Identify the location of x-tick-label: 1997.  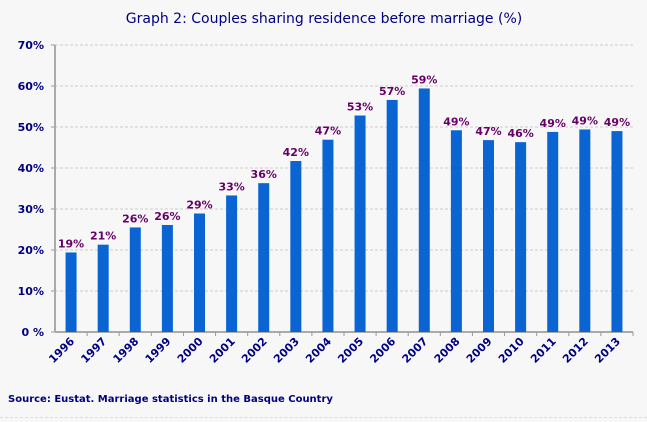
(93, 350).